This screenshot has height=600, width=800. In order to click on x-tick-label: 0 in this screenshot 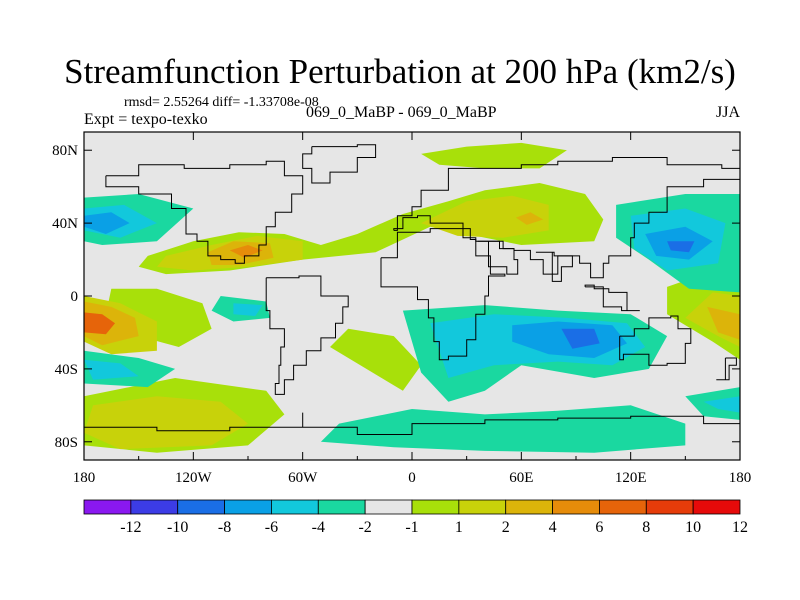, I will do `click(412, 478)`.